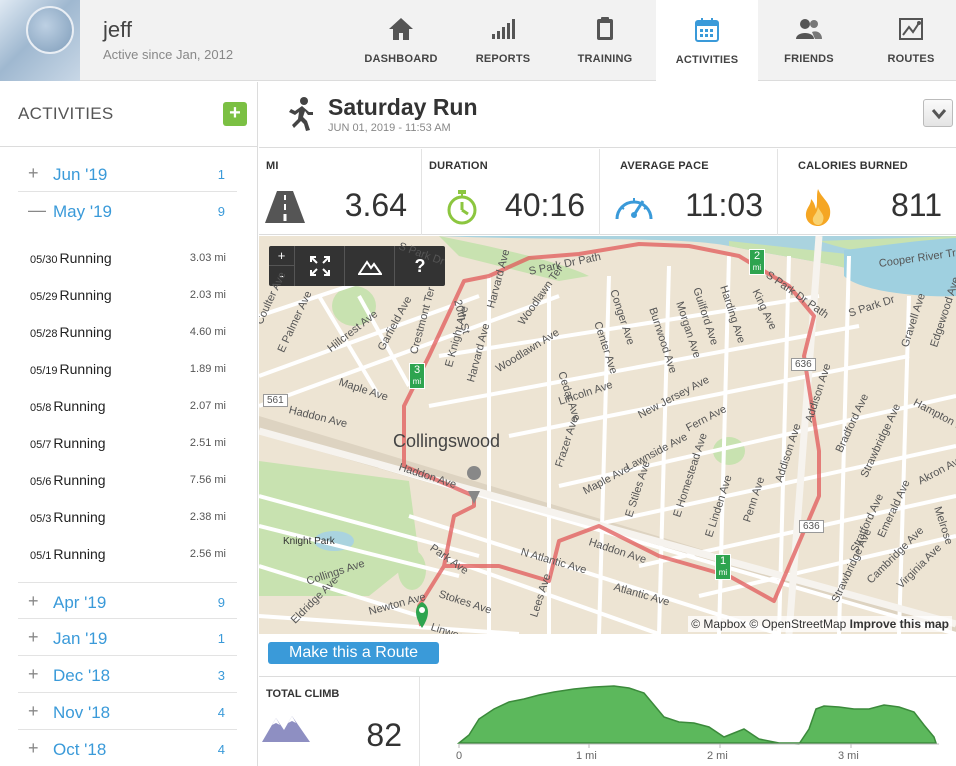 The height and width of the screenshot is (766, 956). What do you see at coordinates (899, 624) in the screenshot?
I see `improve-map-link: Improve this map` at bounding box center [899, 624].